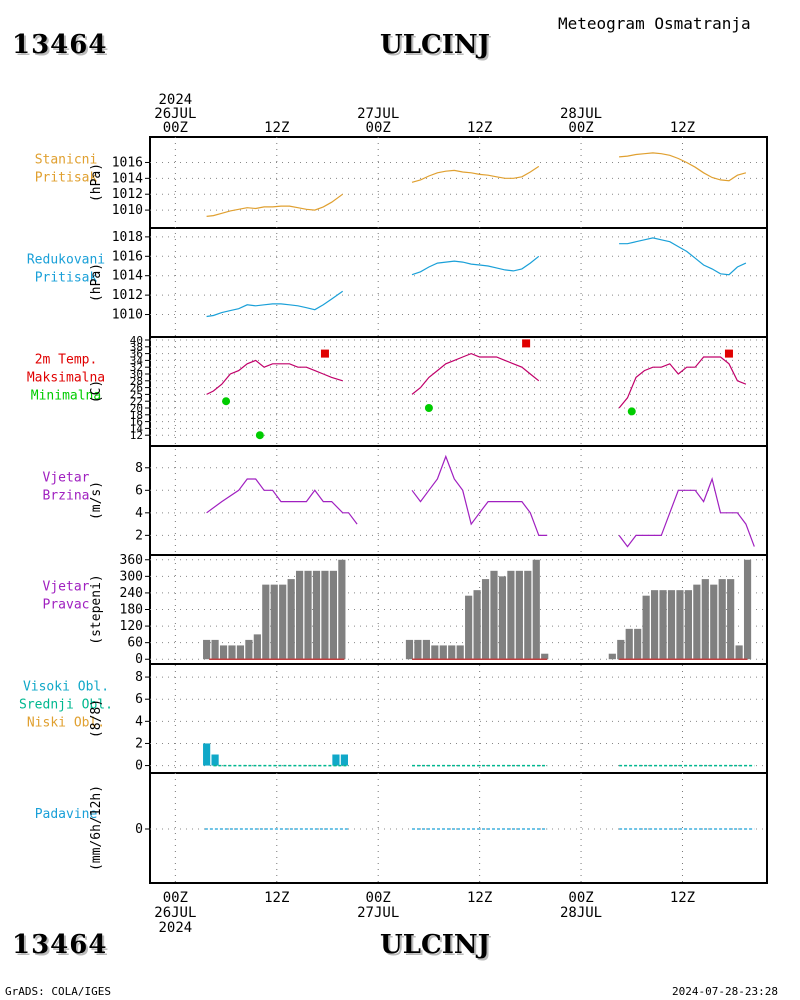 The width and height of the screenshot is (800, 1000). I want to click on y-tick-label: 1016, so click(127, 256).